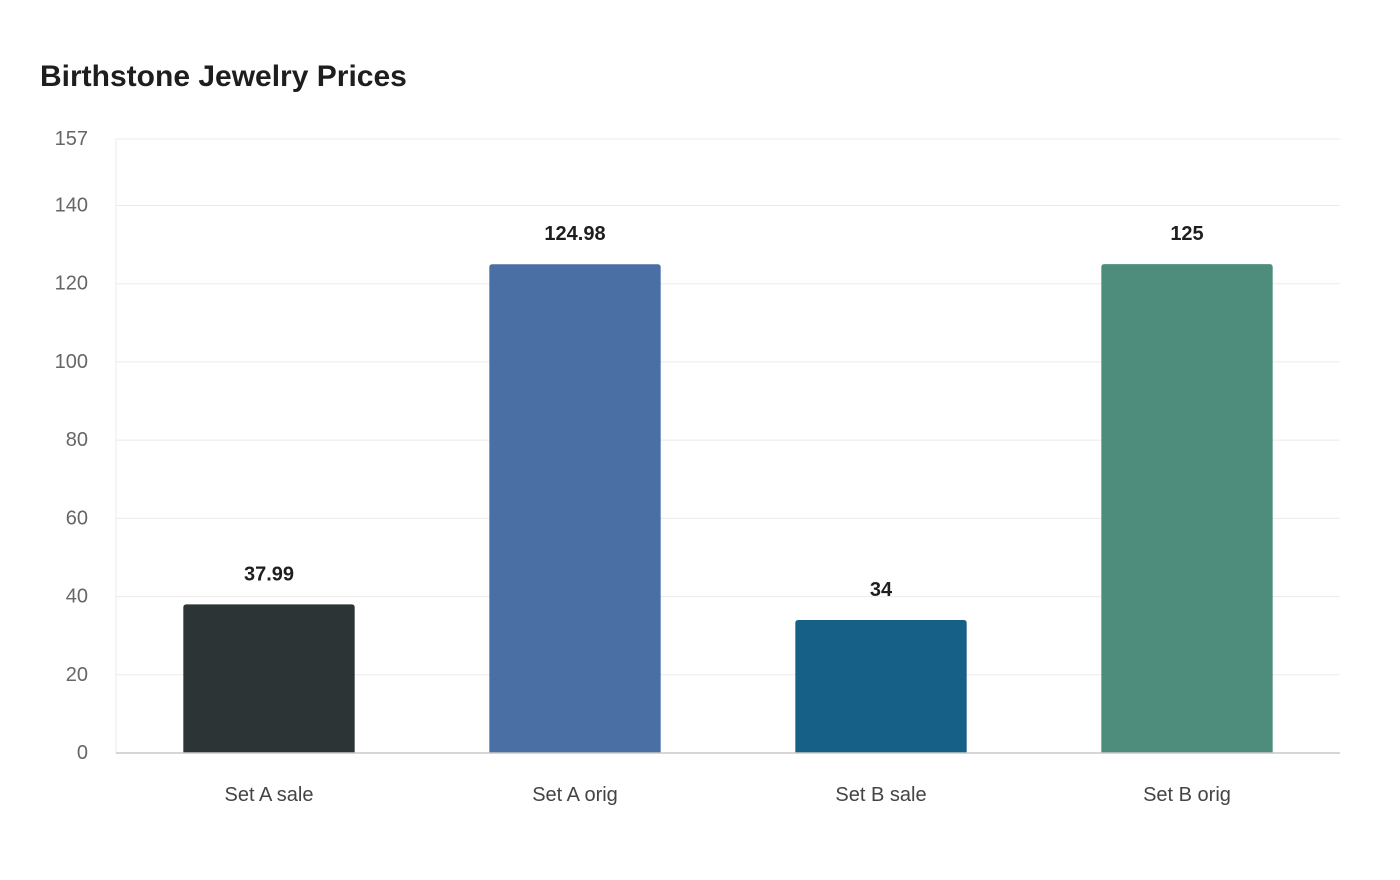 This screenshot has width=1400, height=880. Describe the element at coordinates (1187, 795) in the screenshot. I see `x-tick-label: Set B orig` at that location.